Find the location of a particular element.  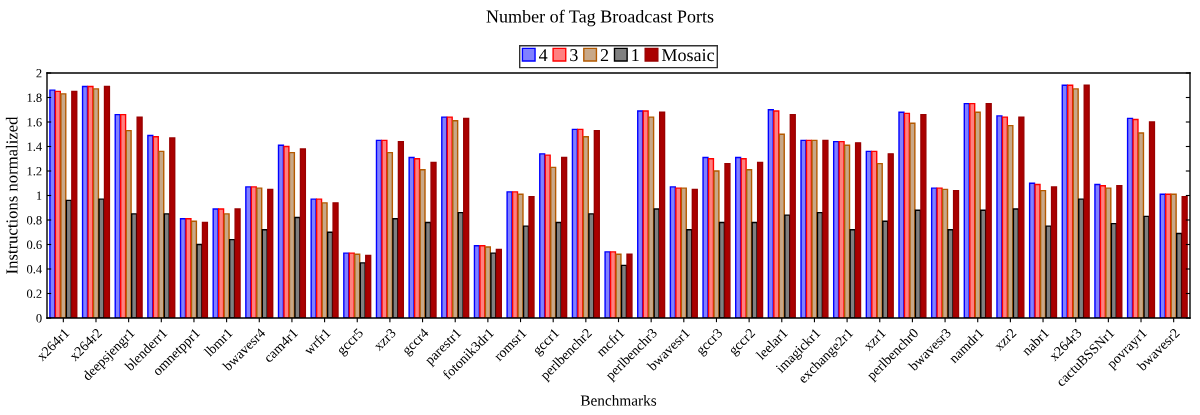

y-tick-label: 0 is located at coordinates (39, 318).